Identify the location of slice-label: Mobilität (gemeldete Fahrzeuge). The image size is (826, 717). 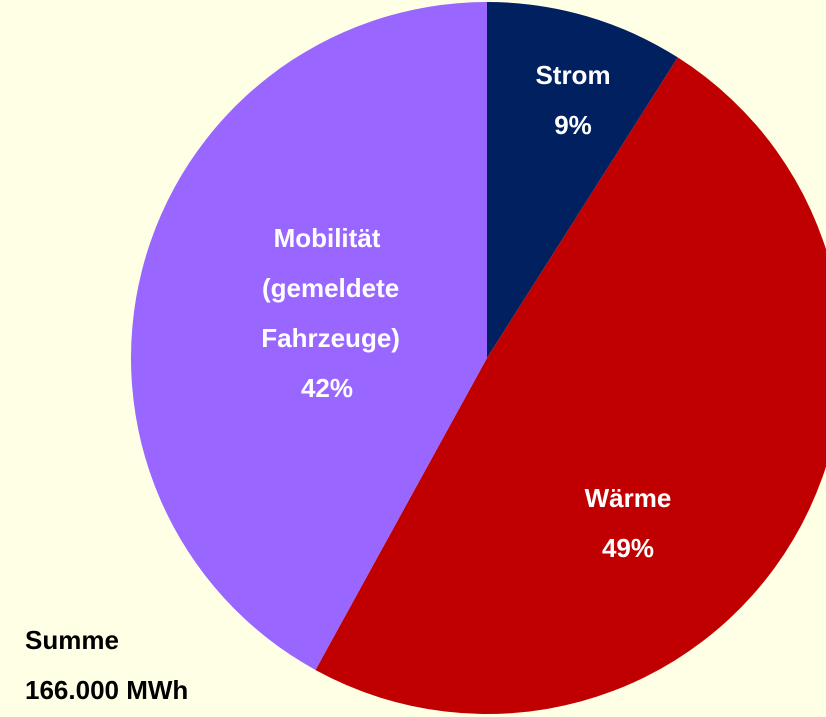
(327, 288).